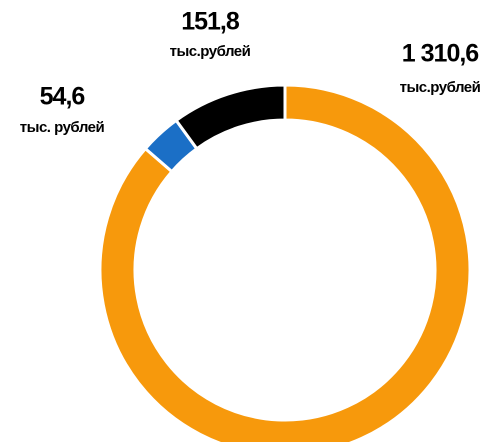 This screenshot has width=490, height=442. What do you see at coordinates (210, 22) in the screenshot?
I see `value-label: 151,8` at bounding box center [210, 22].